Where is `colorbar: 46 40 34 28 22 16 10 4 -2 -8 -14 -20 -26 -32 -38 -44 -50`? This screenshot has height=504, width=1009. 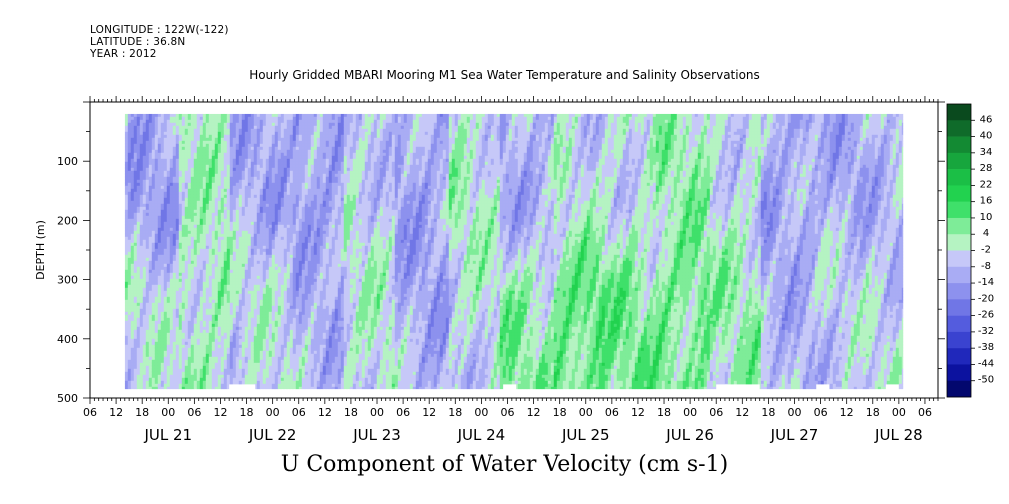 colorbar: 46 40 34 28 22 16 10 4 -2 -8 -14 -20 -26 -32 -38 -44 -50 is located at coordinates (970, 250).